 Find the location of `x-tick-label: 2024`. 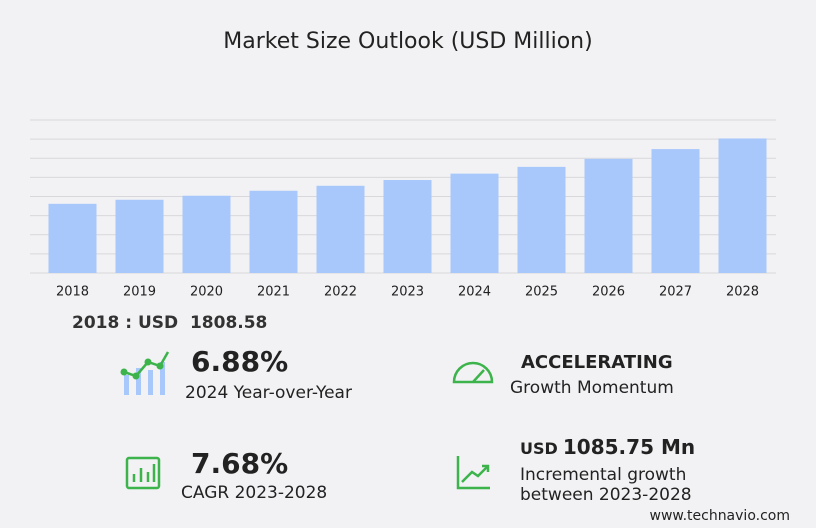

x-tick-label: 2024 is located at coordinates (474, 292).